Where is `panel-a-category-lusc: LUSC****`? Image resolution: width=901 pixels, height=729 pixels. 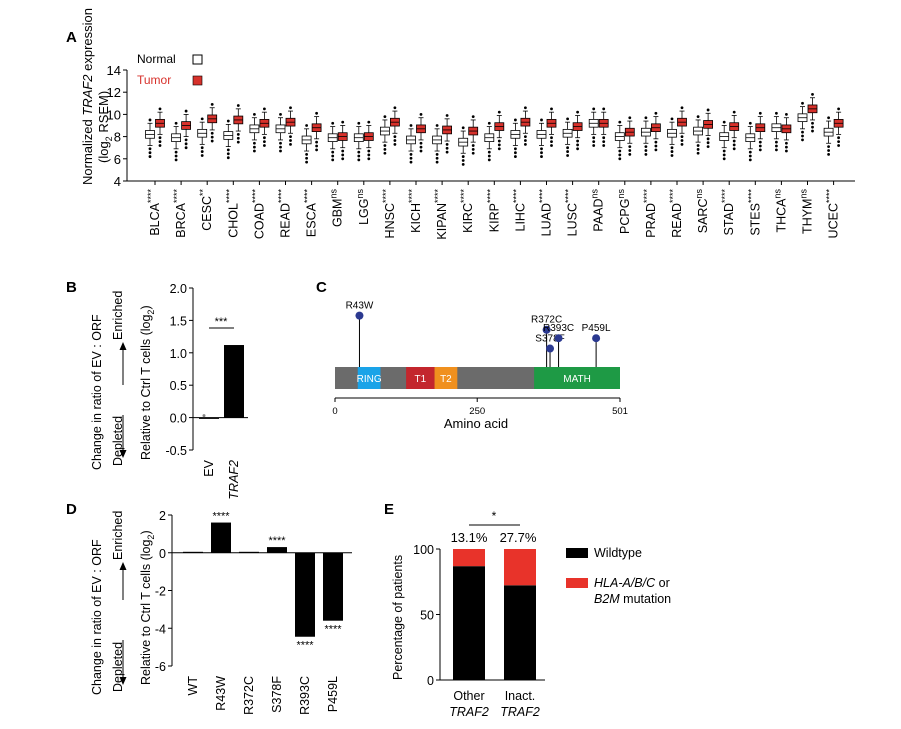
panel-a-category-lusc: LUSC**** is located at coordinates (572, 173).